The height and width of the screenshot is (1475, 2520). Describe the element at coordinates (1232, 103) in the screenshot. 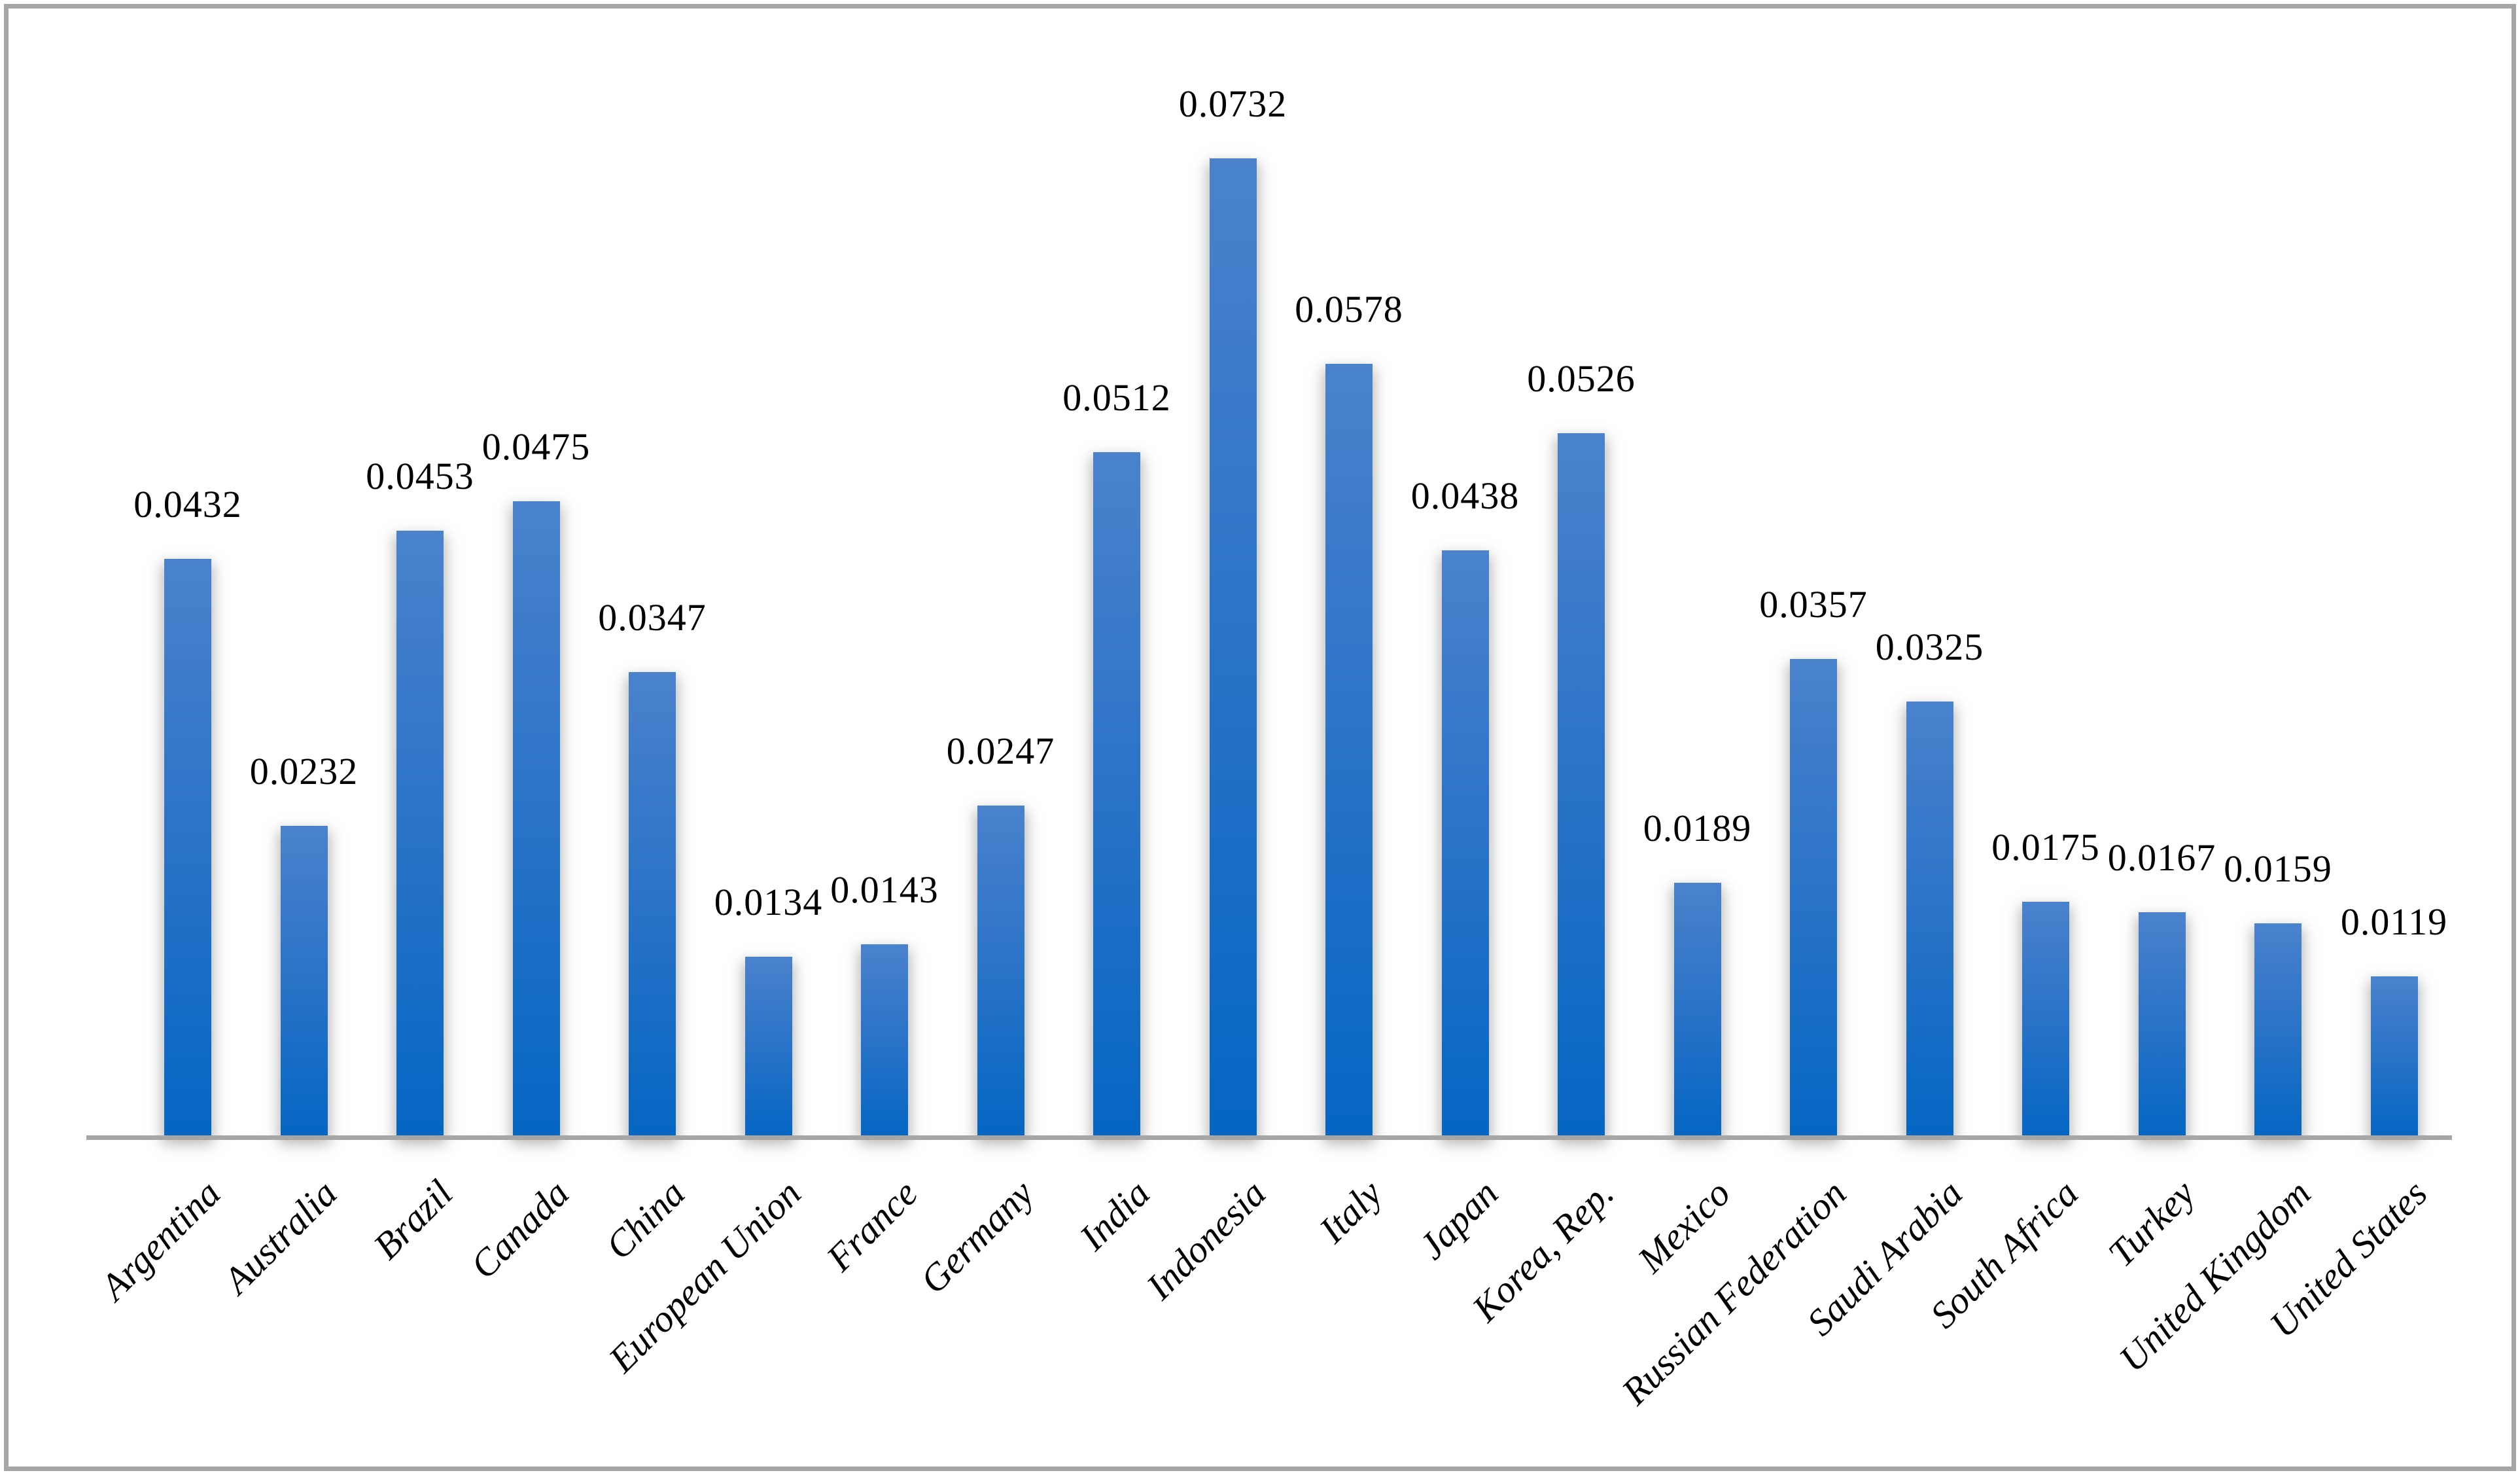

I see `bar-value-label: 0.0732` at that location.